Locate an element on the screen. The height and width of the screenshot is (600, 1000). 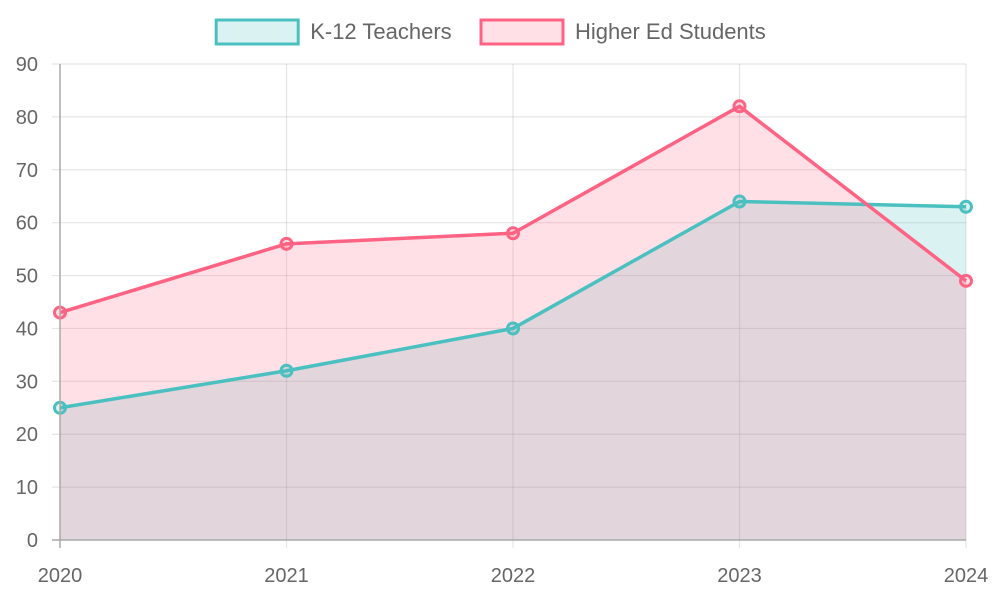
legend-item-k-12-teachers: K-12 Teachers is located at coordinates (333, 32).